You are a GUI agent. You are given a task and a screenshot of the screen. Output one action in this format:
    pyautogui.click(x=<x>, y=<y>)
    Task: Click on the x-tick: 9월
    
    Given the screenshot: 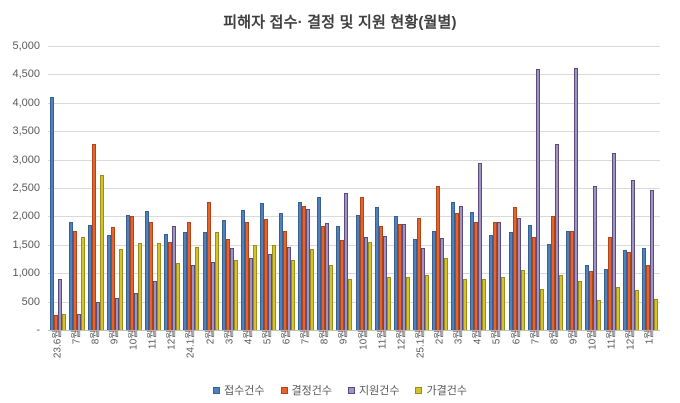 What is the action you would take?
    pyautogui.click(x=573, y=354)
    